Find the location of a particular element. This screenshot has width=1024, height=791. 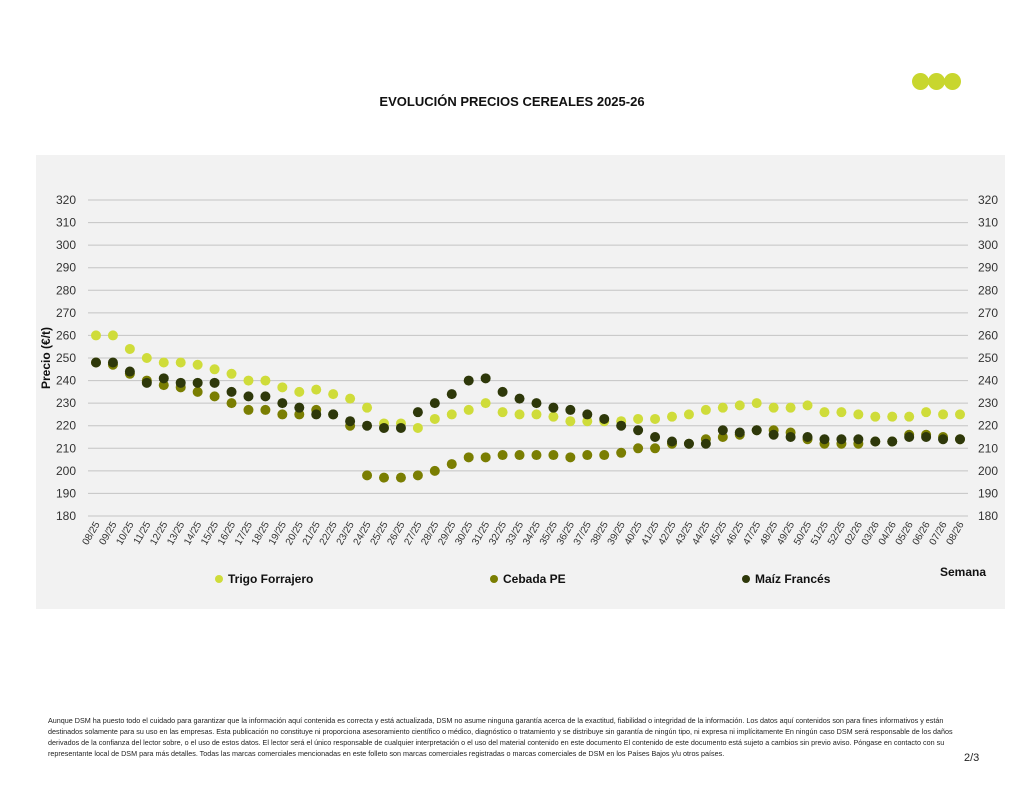

y-tick-label-left: 280 is located at coordinates (66, 290).